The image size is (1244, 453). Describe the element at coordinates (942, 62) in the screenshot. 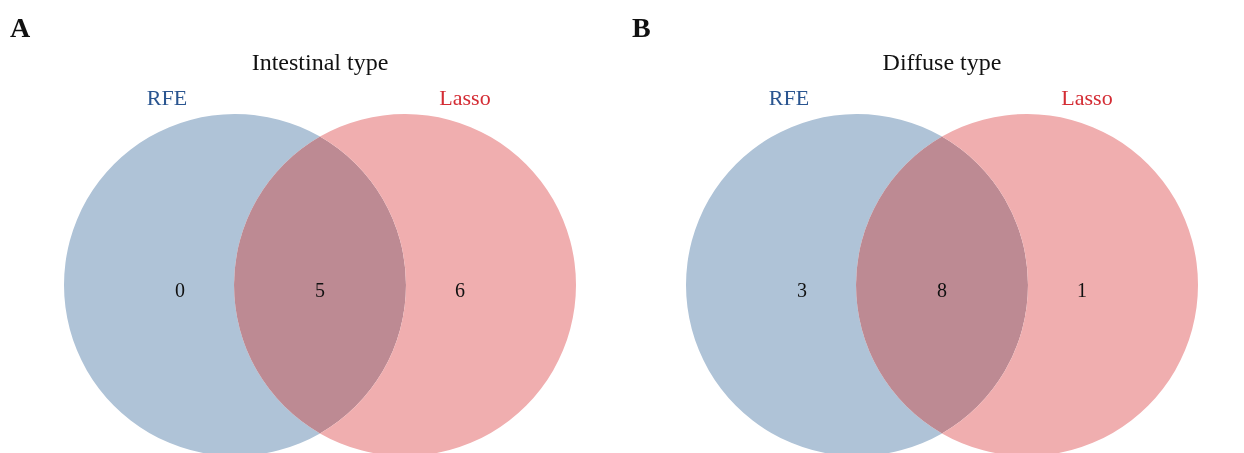

I see `text: Diffuse type` at that location.